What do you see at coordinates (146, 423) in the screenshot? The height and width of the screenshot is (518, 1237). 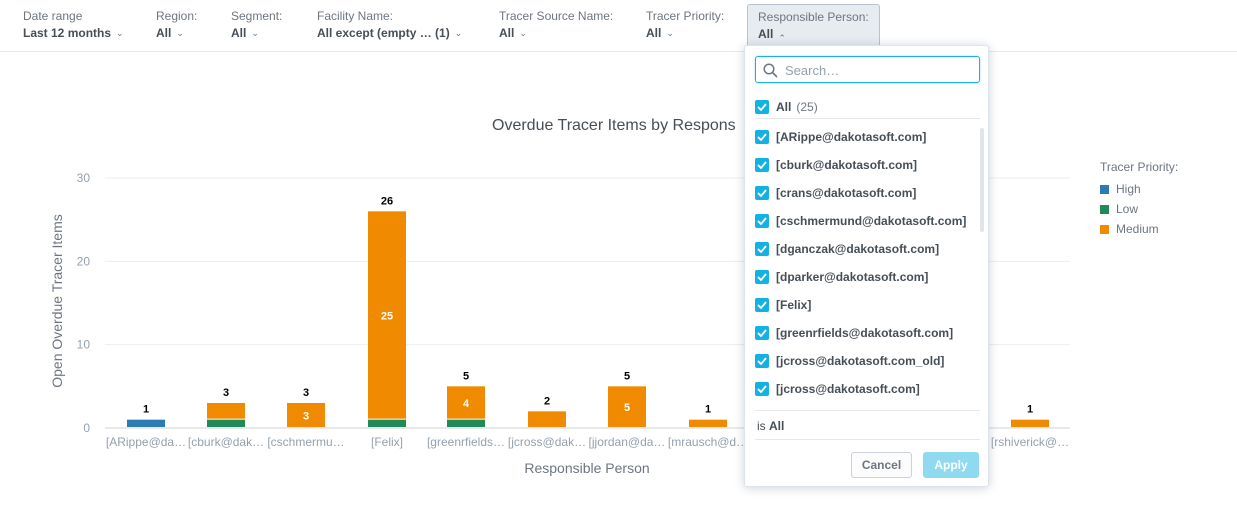 I see `bar-segment-high` at bounding box center [146, 423].